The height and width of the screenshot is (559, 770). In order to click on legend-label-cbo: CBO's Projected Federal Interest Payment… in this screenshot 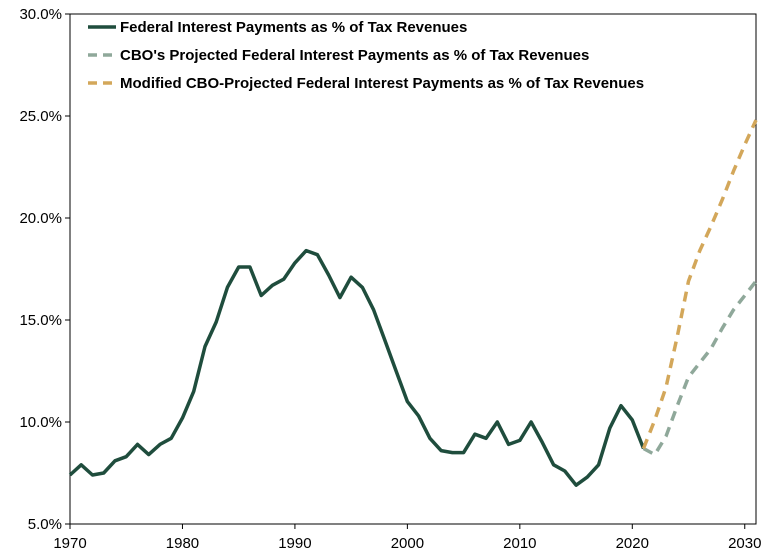, I will do `click(354, 55)`.